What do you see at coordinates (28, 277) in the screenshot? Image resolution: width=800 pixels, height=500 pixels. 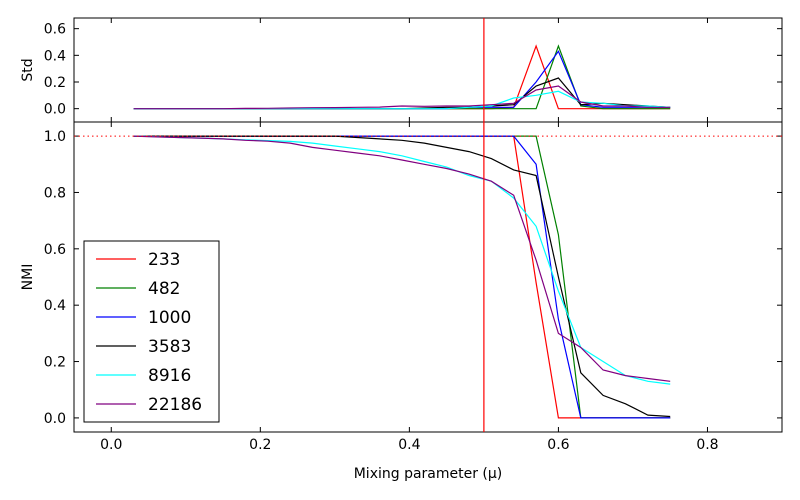 I see `nmi-ylabel: NMI` at bounding box center [28, 277].